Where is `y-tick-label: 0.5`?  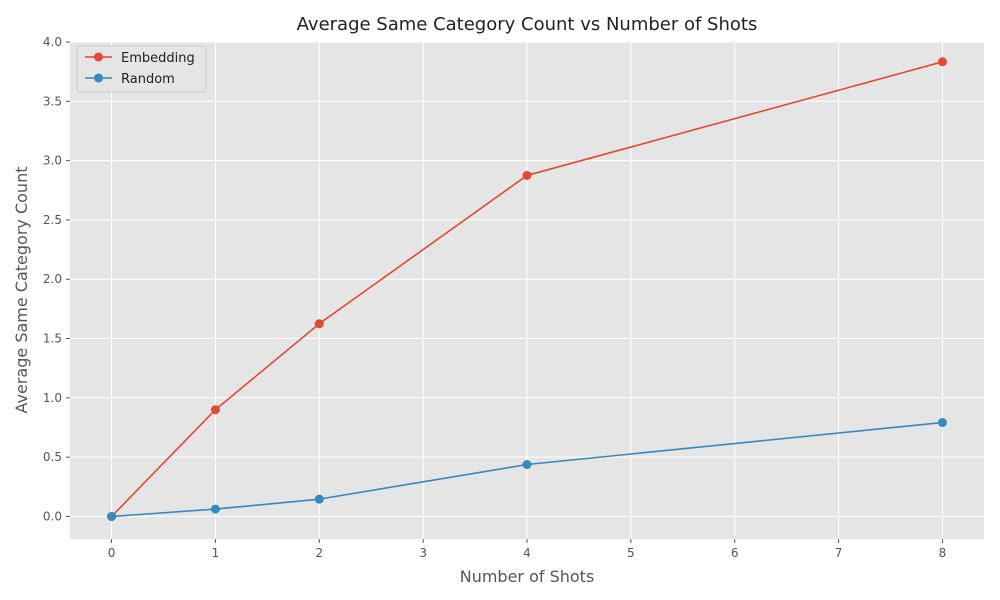 y-tick-label: 0.5 is located at coordinates (52, 457).